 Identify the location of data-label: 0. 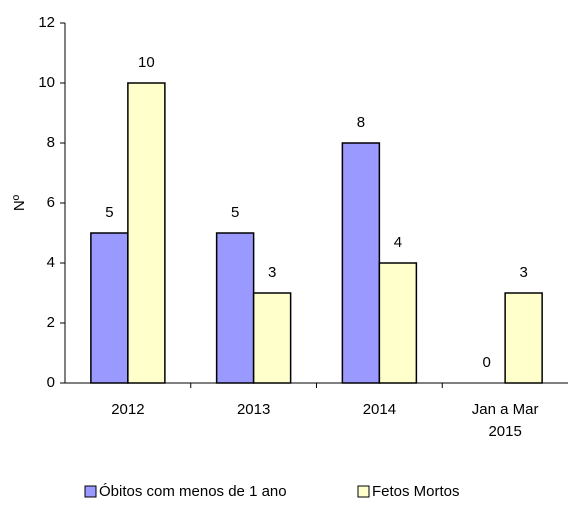
(486, 362).